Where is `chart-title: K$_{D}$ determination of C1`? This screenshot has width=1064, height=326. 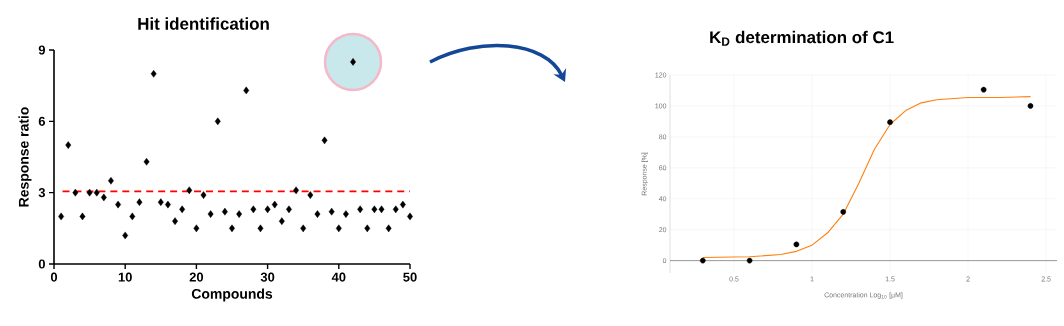 chart-title: K$_{D}$ determination of C1 is located at coordinates (802, 38).